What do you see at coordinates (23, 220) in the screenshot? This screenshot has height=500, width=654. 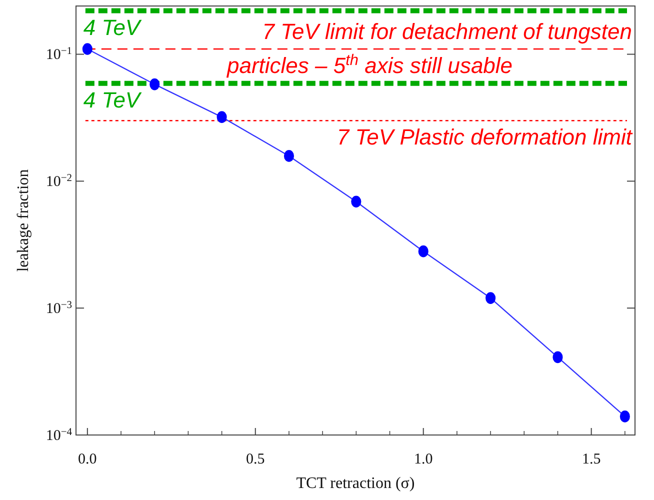 I see `y-axis-title: leakage fraction` at bounding box center [23, 220].